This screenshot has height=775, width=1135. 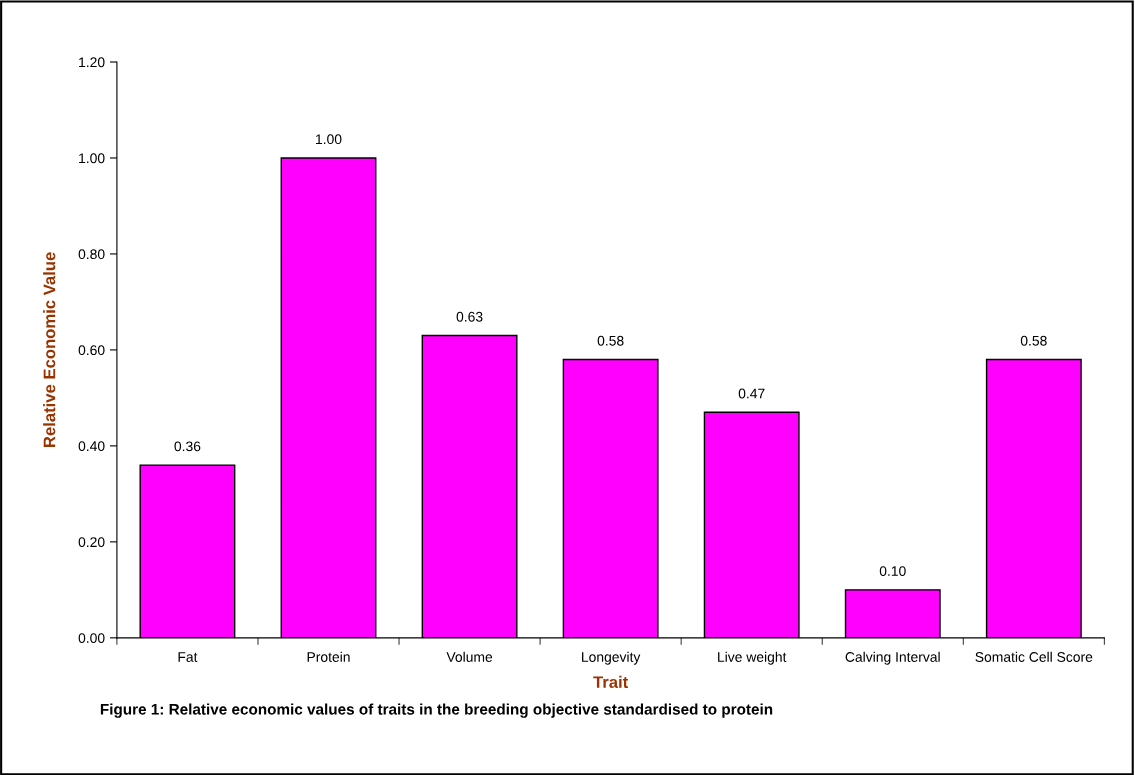 What do you see at coordinates (611, 658) in the screenshot?
I see `x-tick-label: Longevity` at bounding box center [611, 658].